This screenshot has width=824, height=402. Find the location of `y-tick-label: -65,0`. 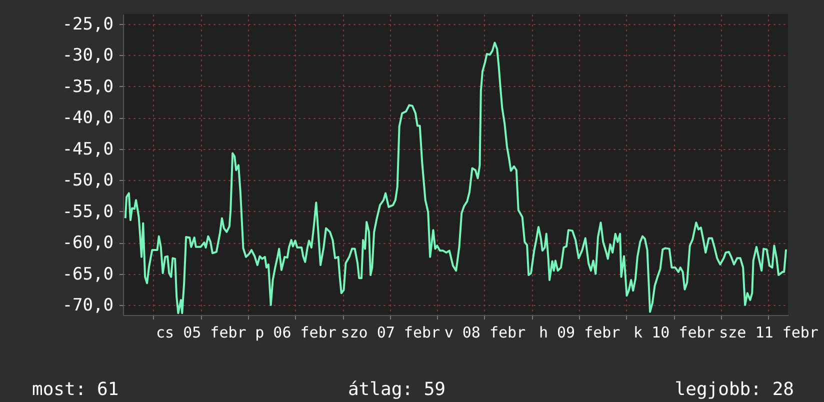

y-tick-label: -65,0 is located at coordinates (88, 274).